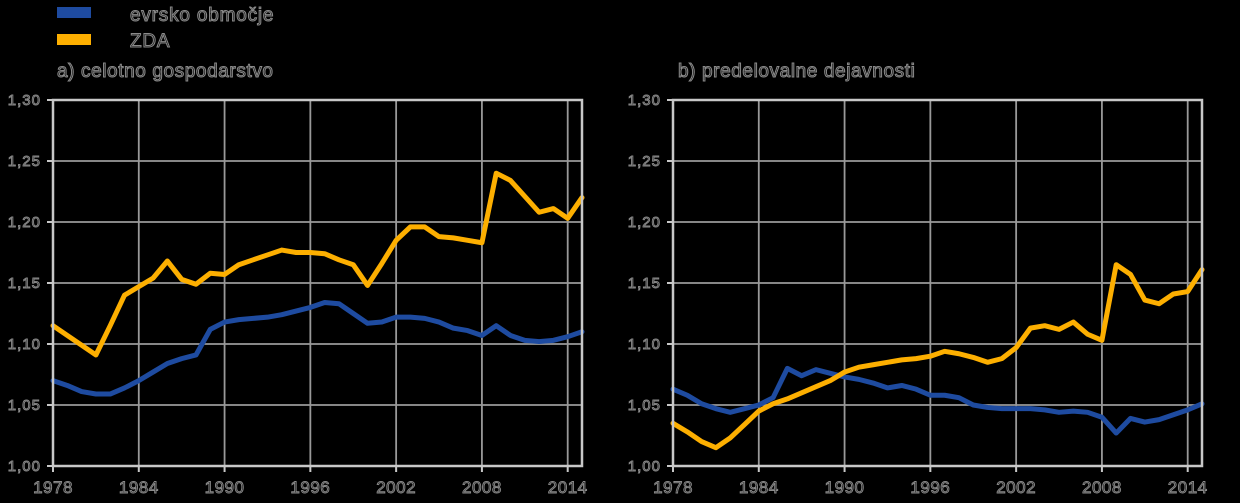 The height and width of the screenshot is (503, 1240). I want to click on legend-swatch-evrsko-obmocje, so click(74, 12).